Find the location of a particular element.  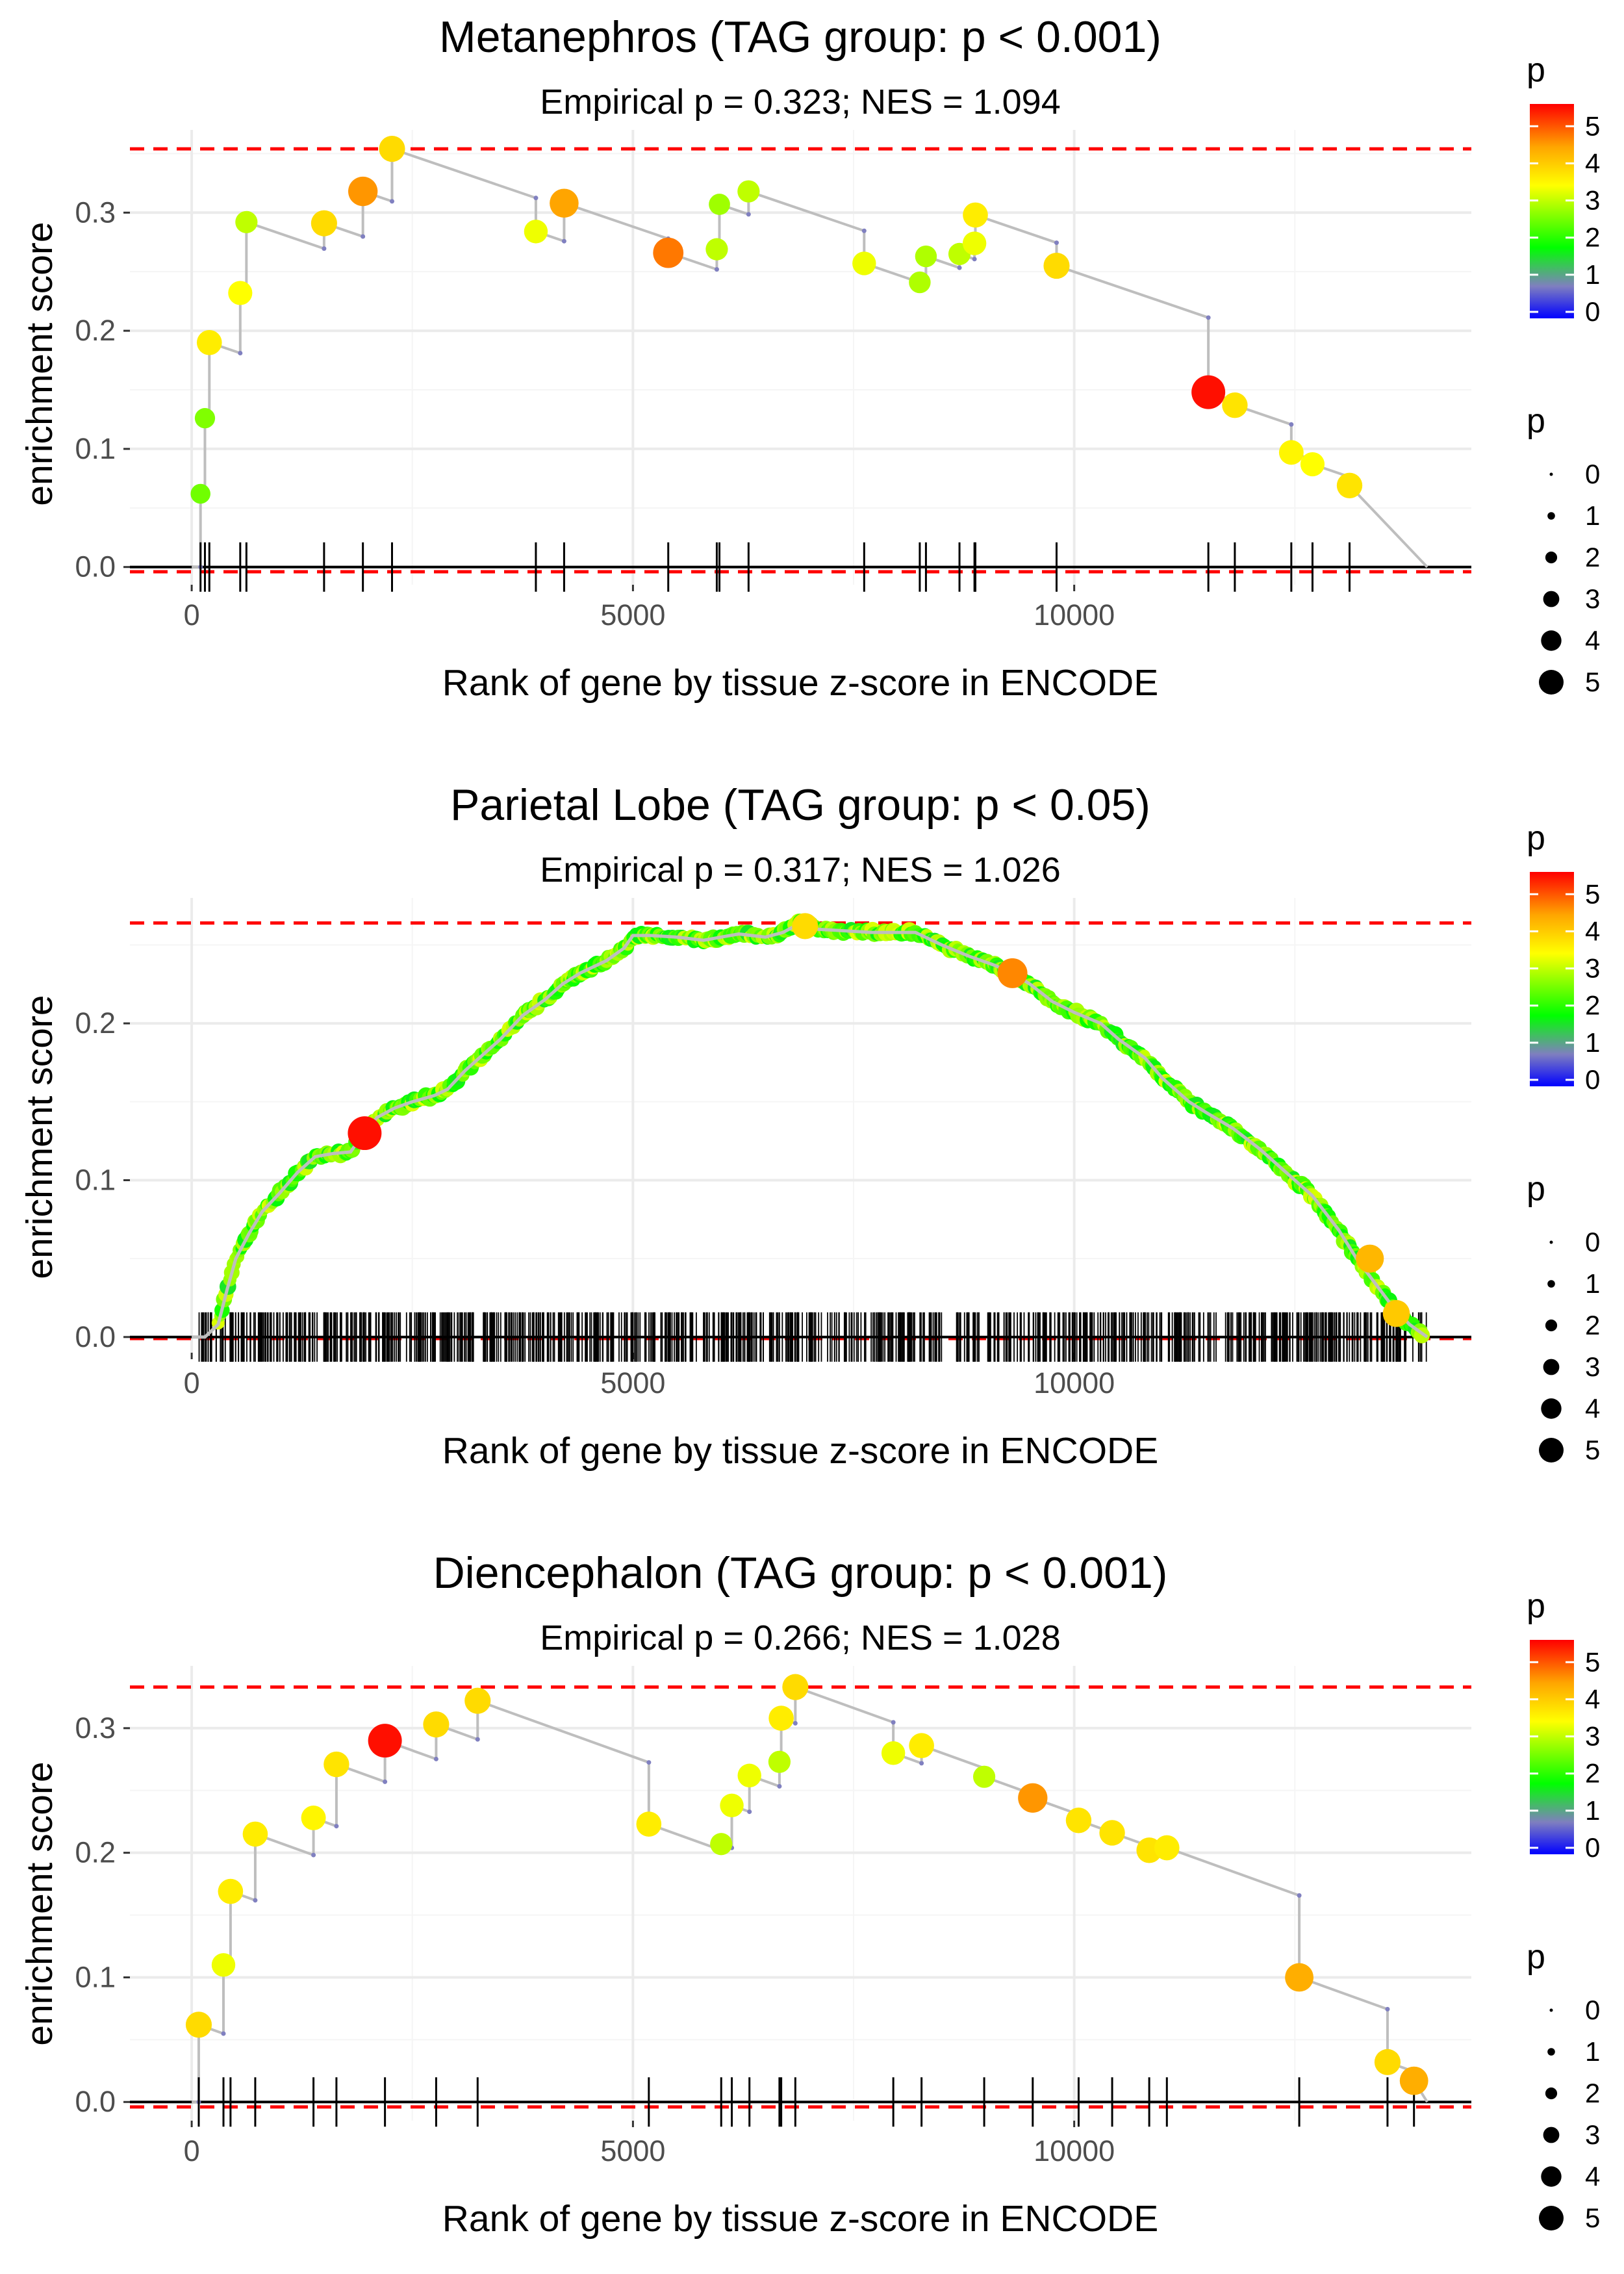

color-legend-title: p is located at coordinates (1536, 838).